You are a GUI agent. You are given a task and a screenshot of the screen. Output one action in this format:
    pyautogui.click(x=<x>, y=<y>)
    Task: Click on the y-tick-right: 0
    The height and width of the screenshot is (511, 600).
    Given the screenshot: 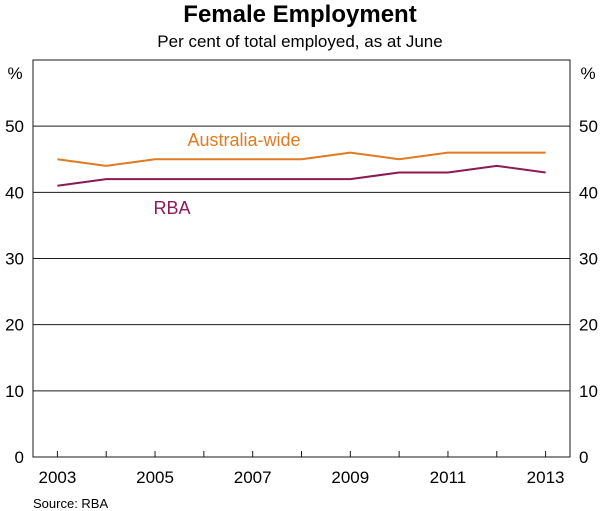 What is the action you would take?
    pyautogui.click(x=583, y=457)
    